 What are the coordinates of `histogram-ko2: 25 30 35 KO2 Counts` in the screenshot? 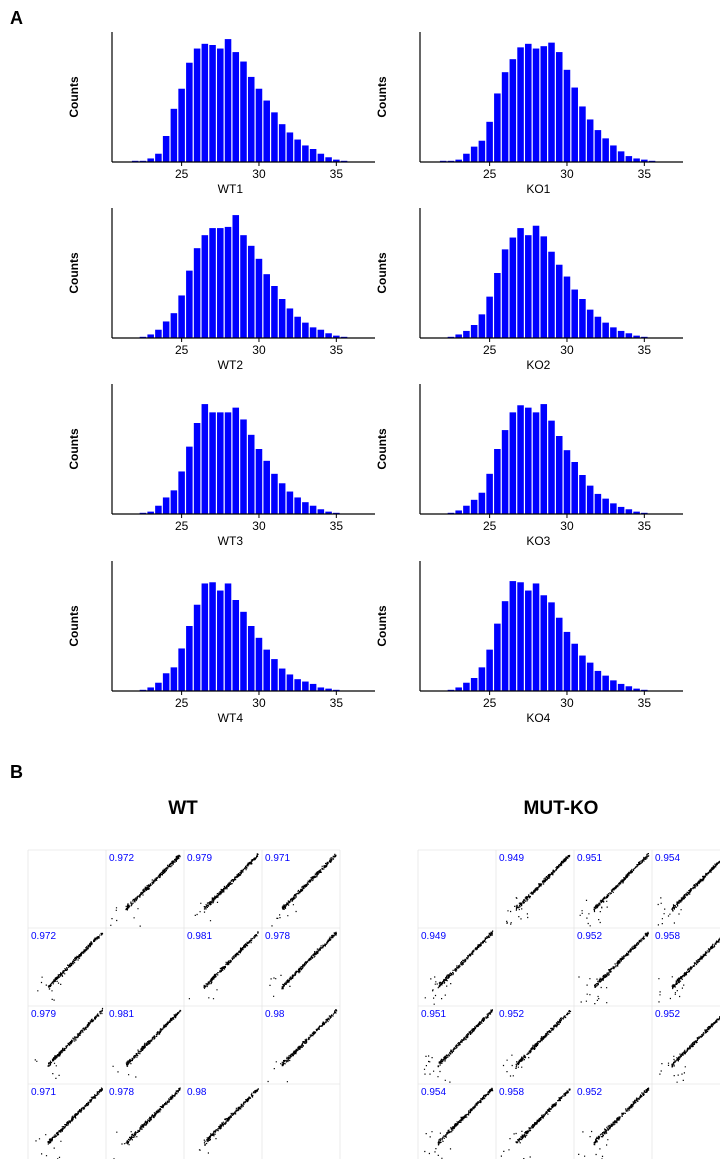 It's located at (529, 290).